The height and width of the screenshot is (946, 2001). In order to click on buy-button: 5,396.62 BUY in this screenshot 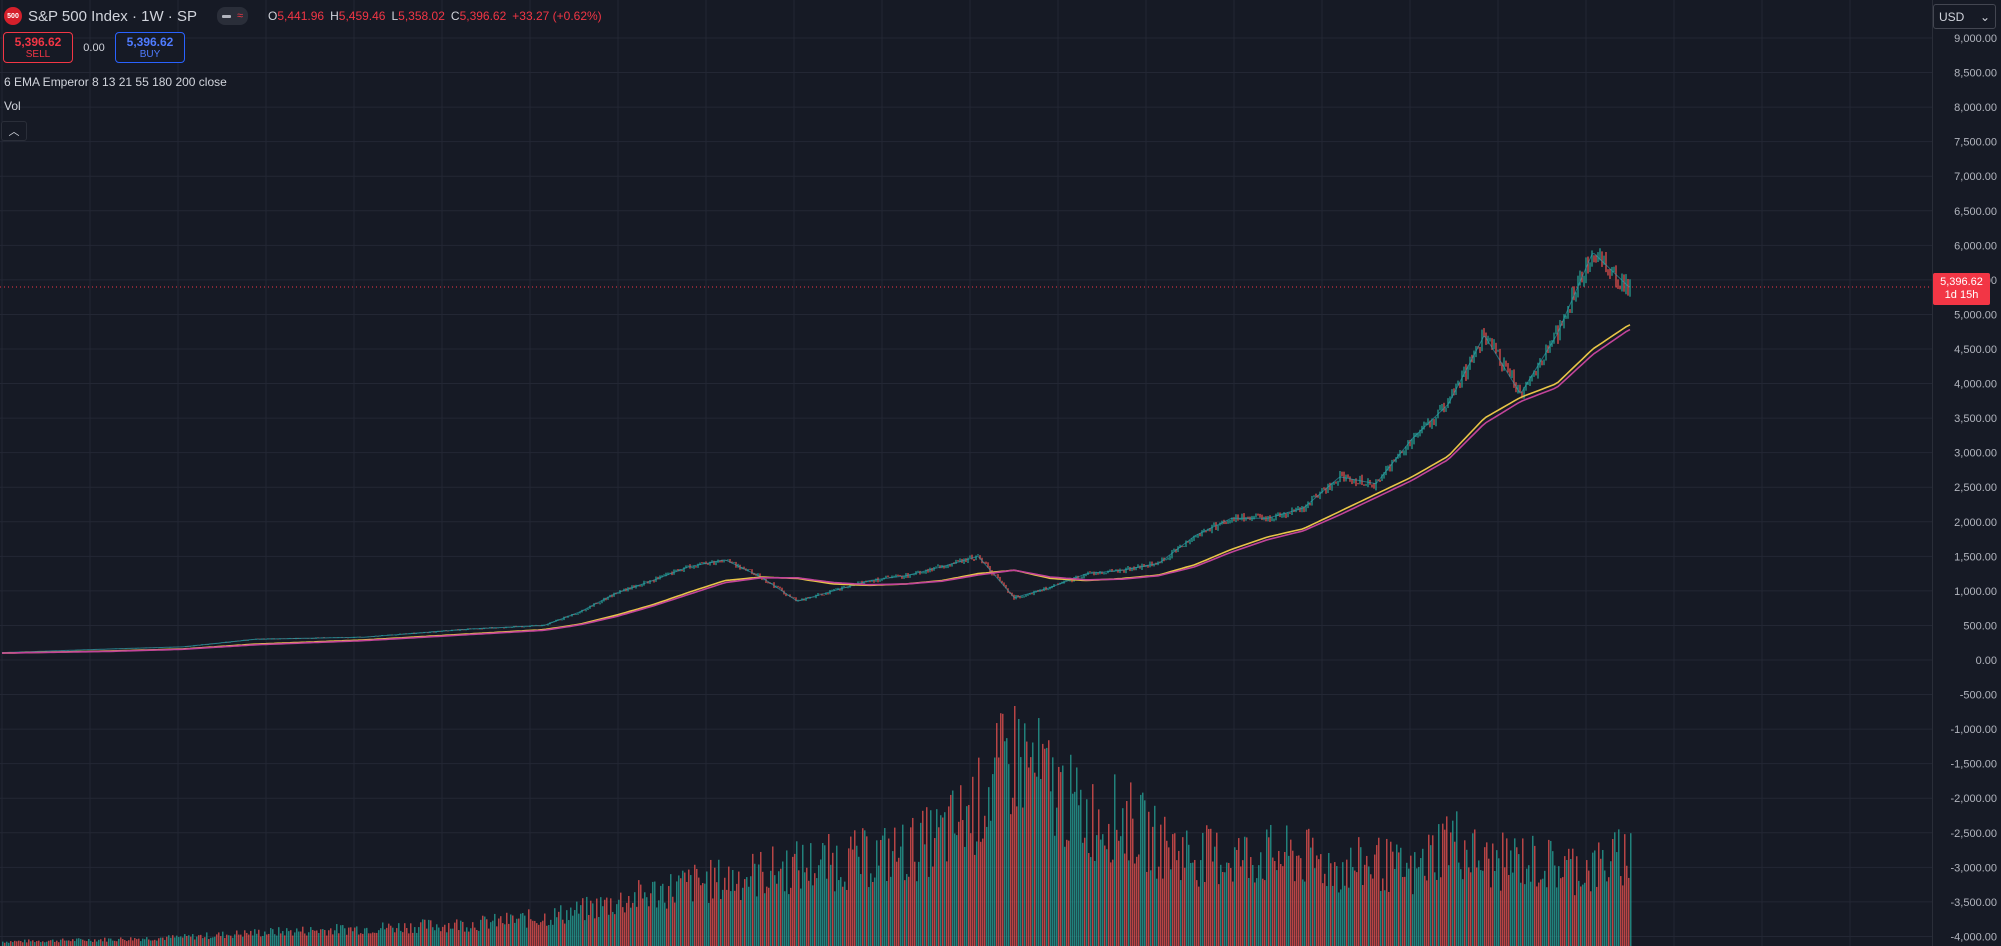, I will do `click(150, 47)`.